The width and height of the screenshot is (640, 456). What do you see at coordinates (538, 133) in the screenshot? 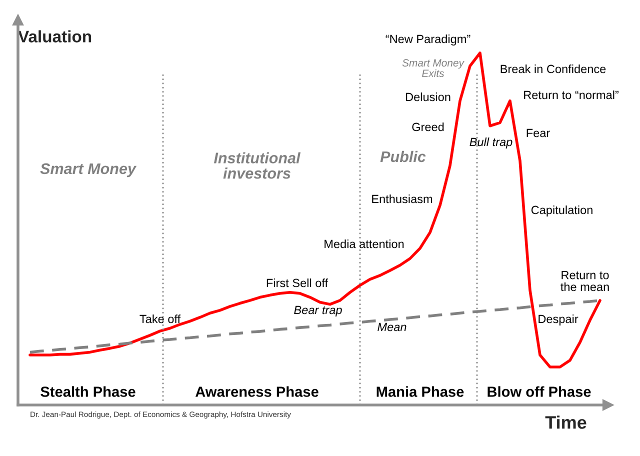
I see `annotation: Fear` at bounding box center [538, 133].